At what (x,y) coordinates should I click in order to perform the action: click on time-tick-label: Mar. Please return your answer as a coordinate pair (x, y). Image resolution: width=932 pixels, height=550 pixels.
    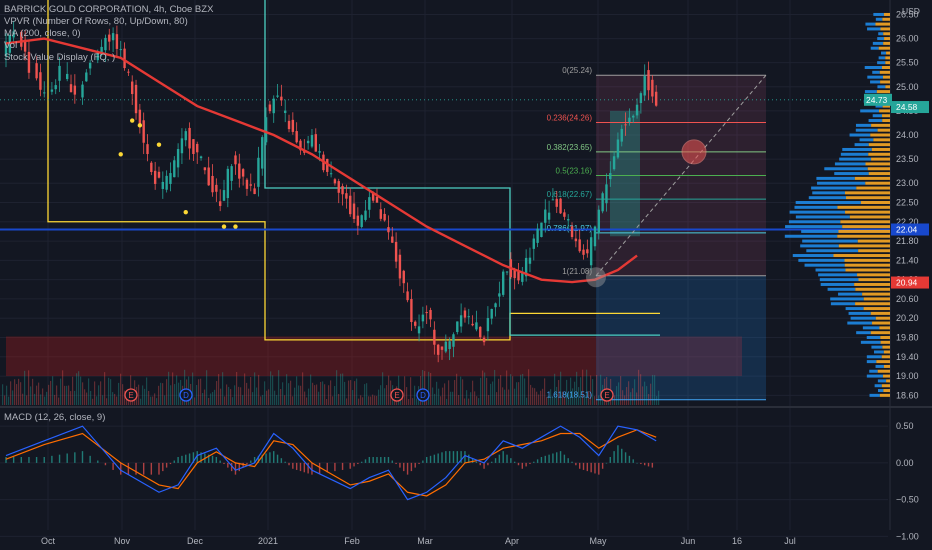
    Looking at the image, I should click on (425, 541).